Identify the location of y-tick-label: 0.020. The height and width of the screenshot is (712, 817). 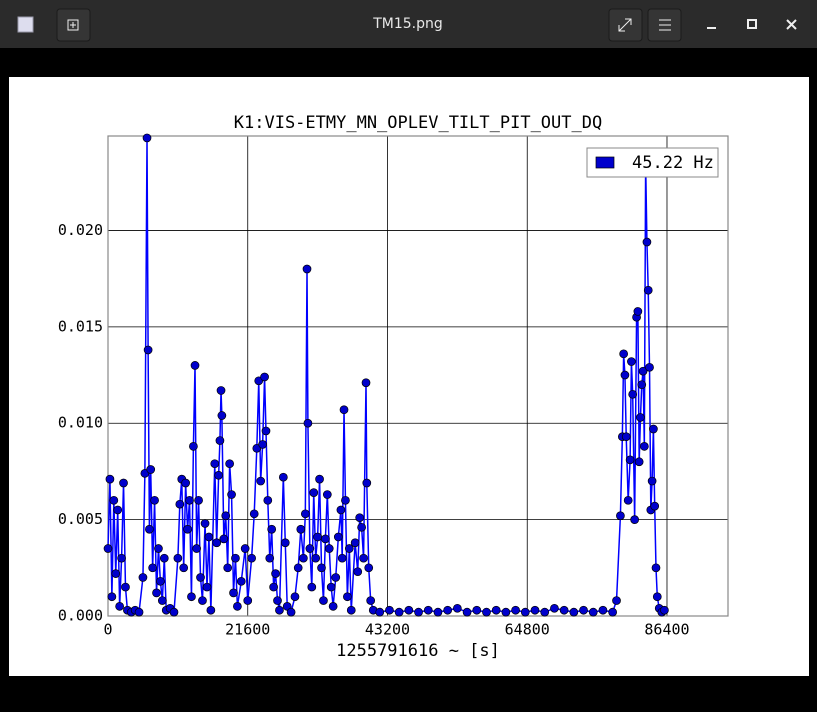
(80, 230).